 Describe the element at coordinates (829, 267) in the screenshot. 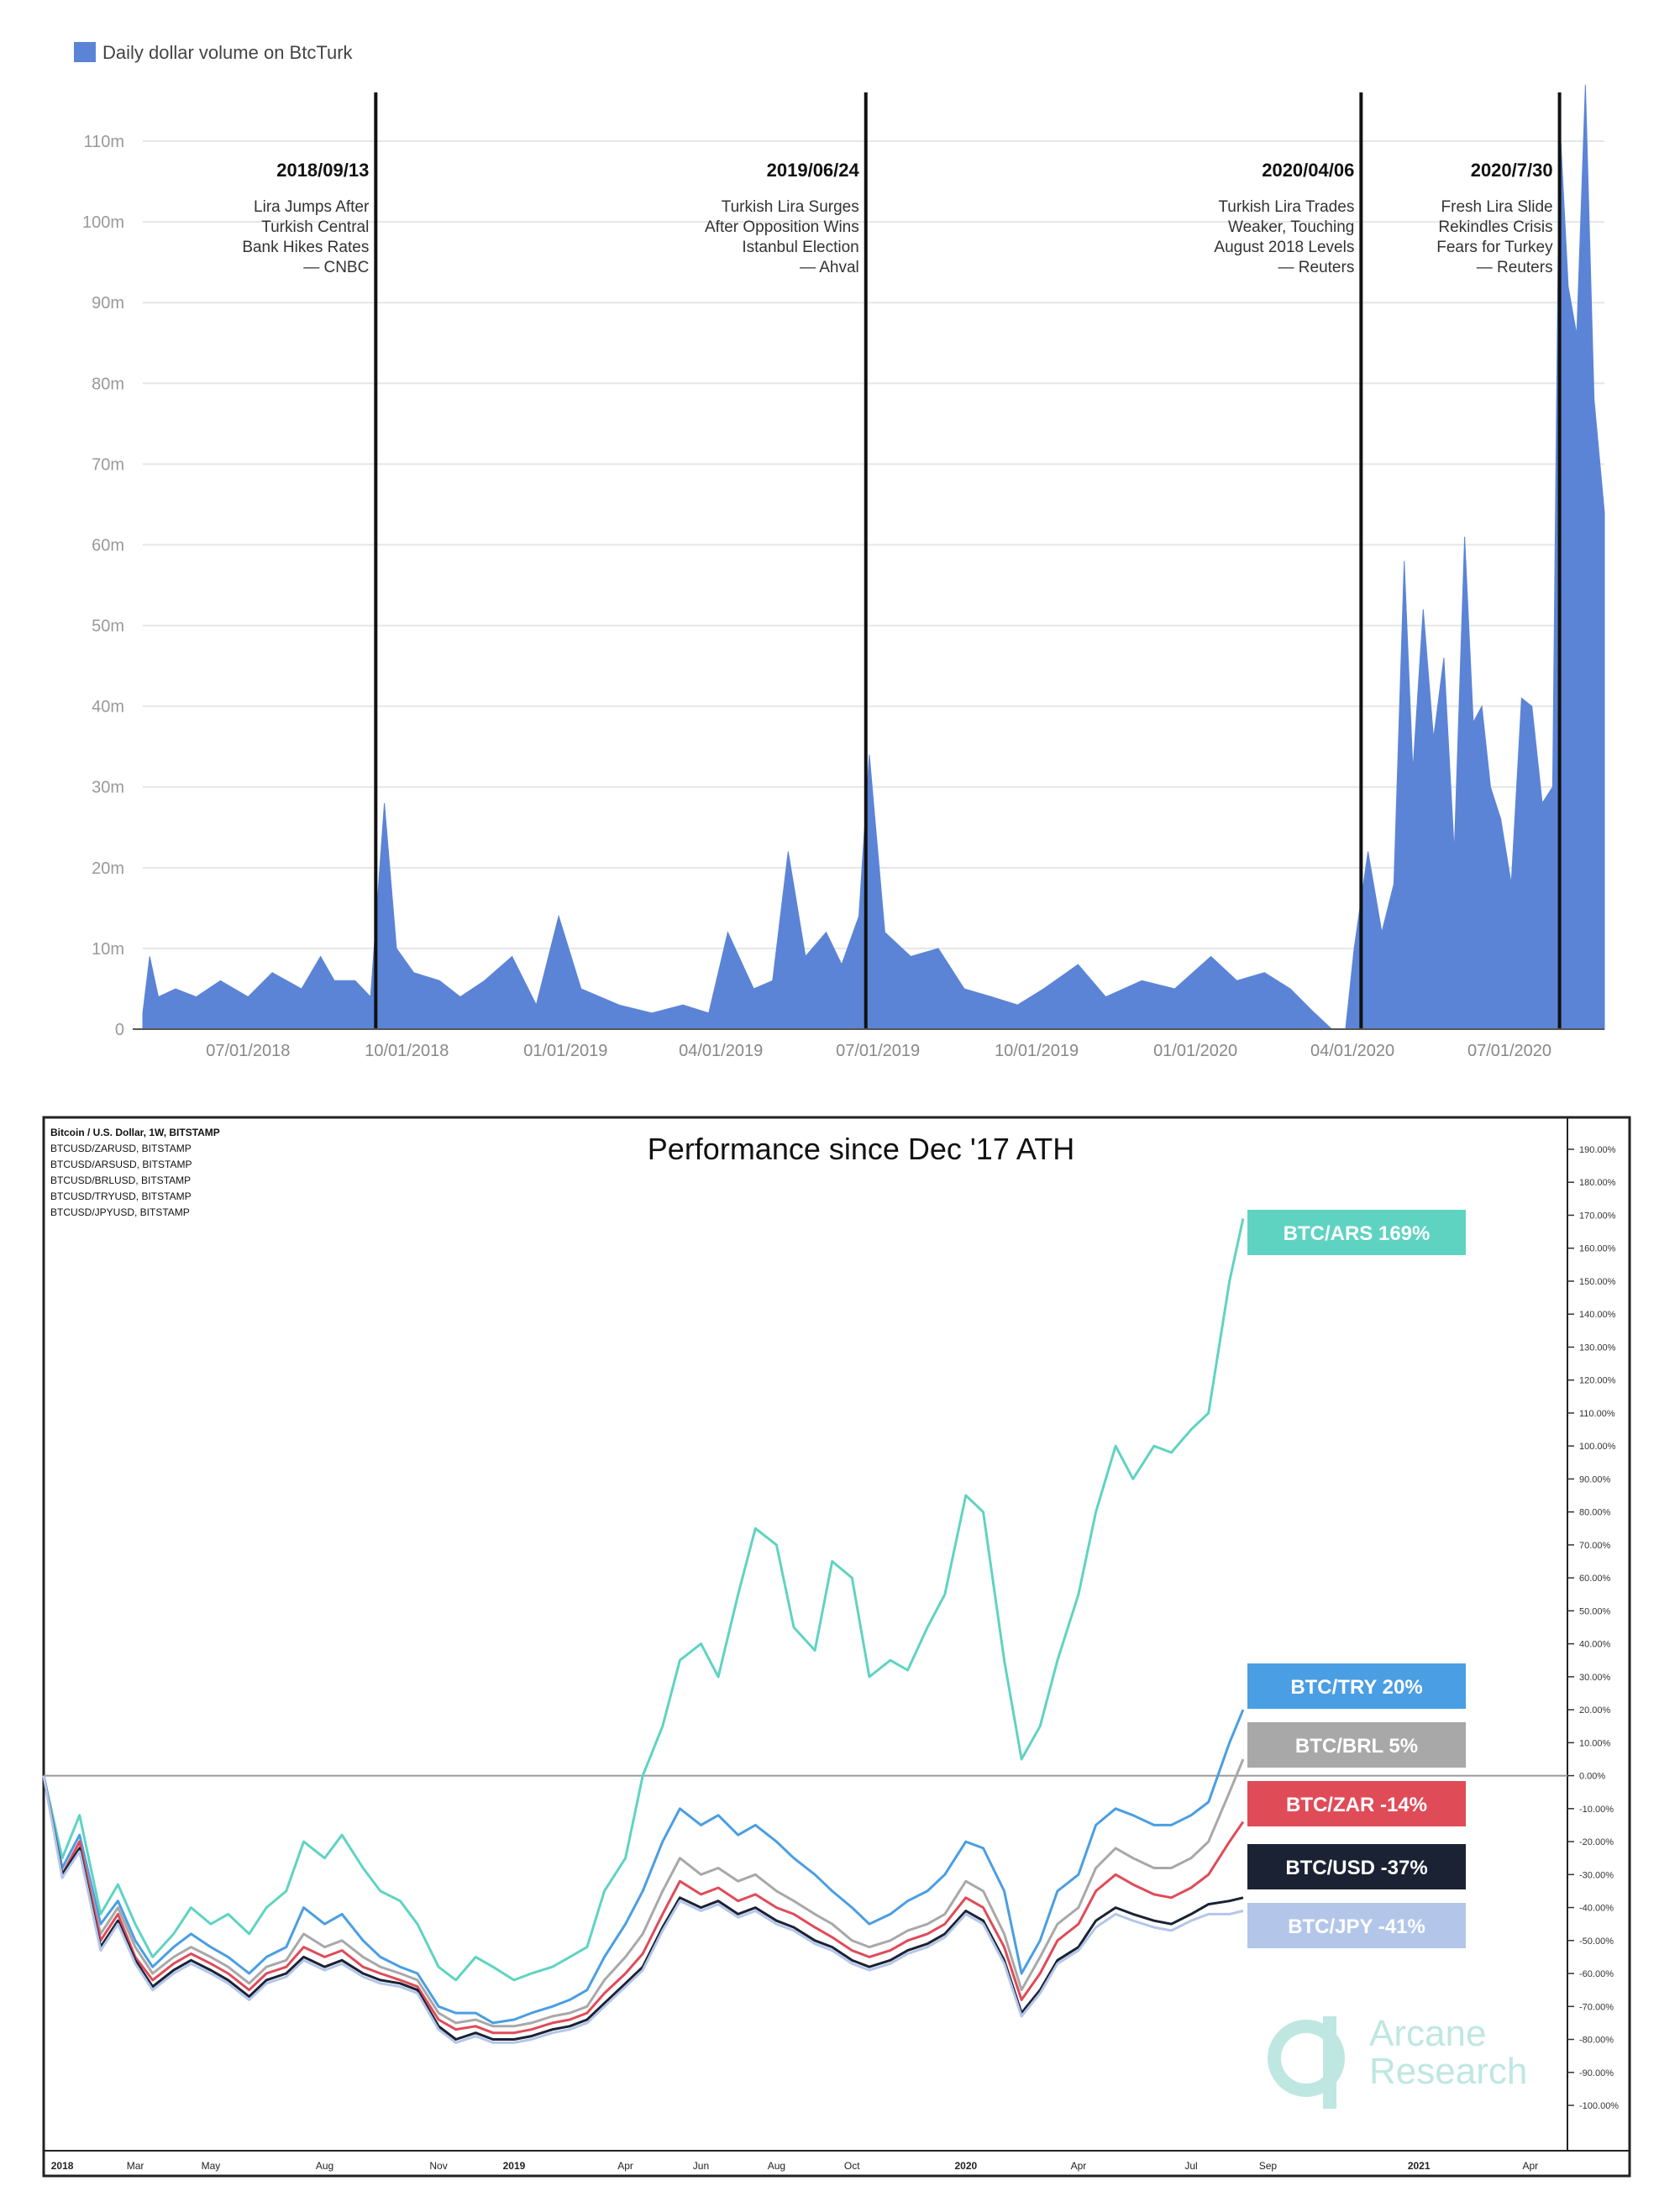

I see `event-headline-line: — Ahval` at that location.